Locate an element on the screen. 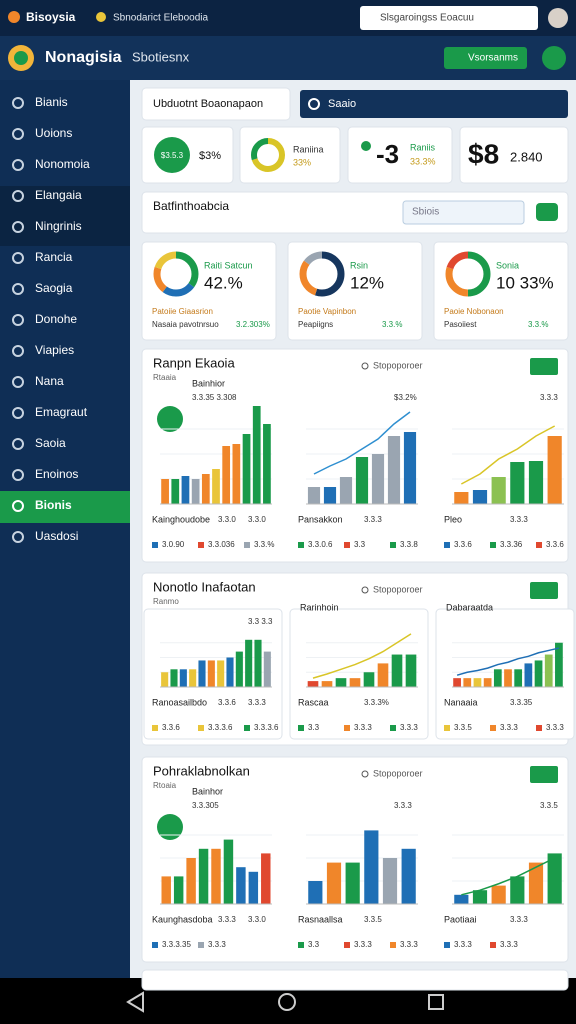 The width and height of the screenshot is (576, 1024). sidebar-item: Bianis is located at coordinates (51, 102).